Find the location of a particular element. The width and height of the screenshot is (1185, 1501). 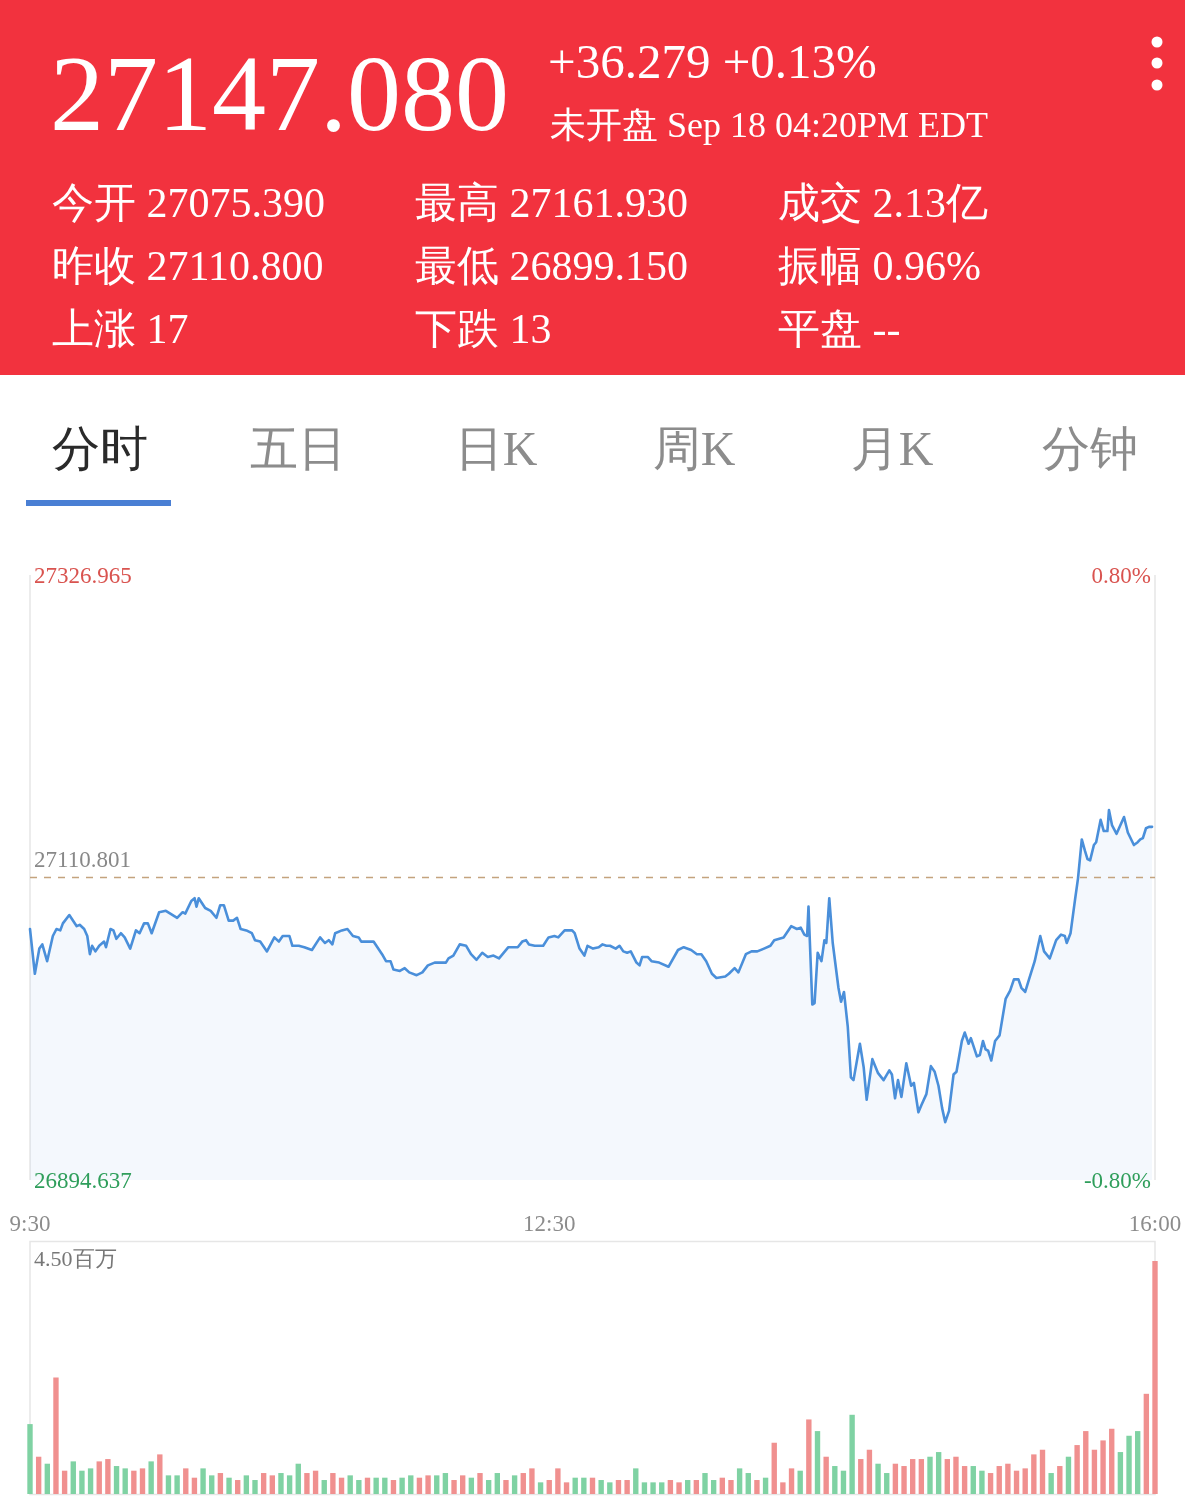

y2-tick-label: 0.80% is located at coordinates (1121, 575).